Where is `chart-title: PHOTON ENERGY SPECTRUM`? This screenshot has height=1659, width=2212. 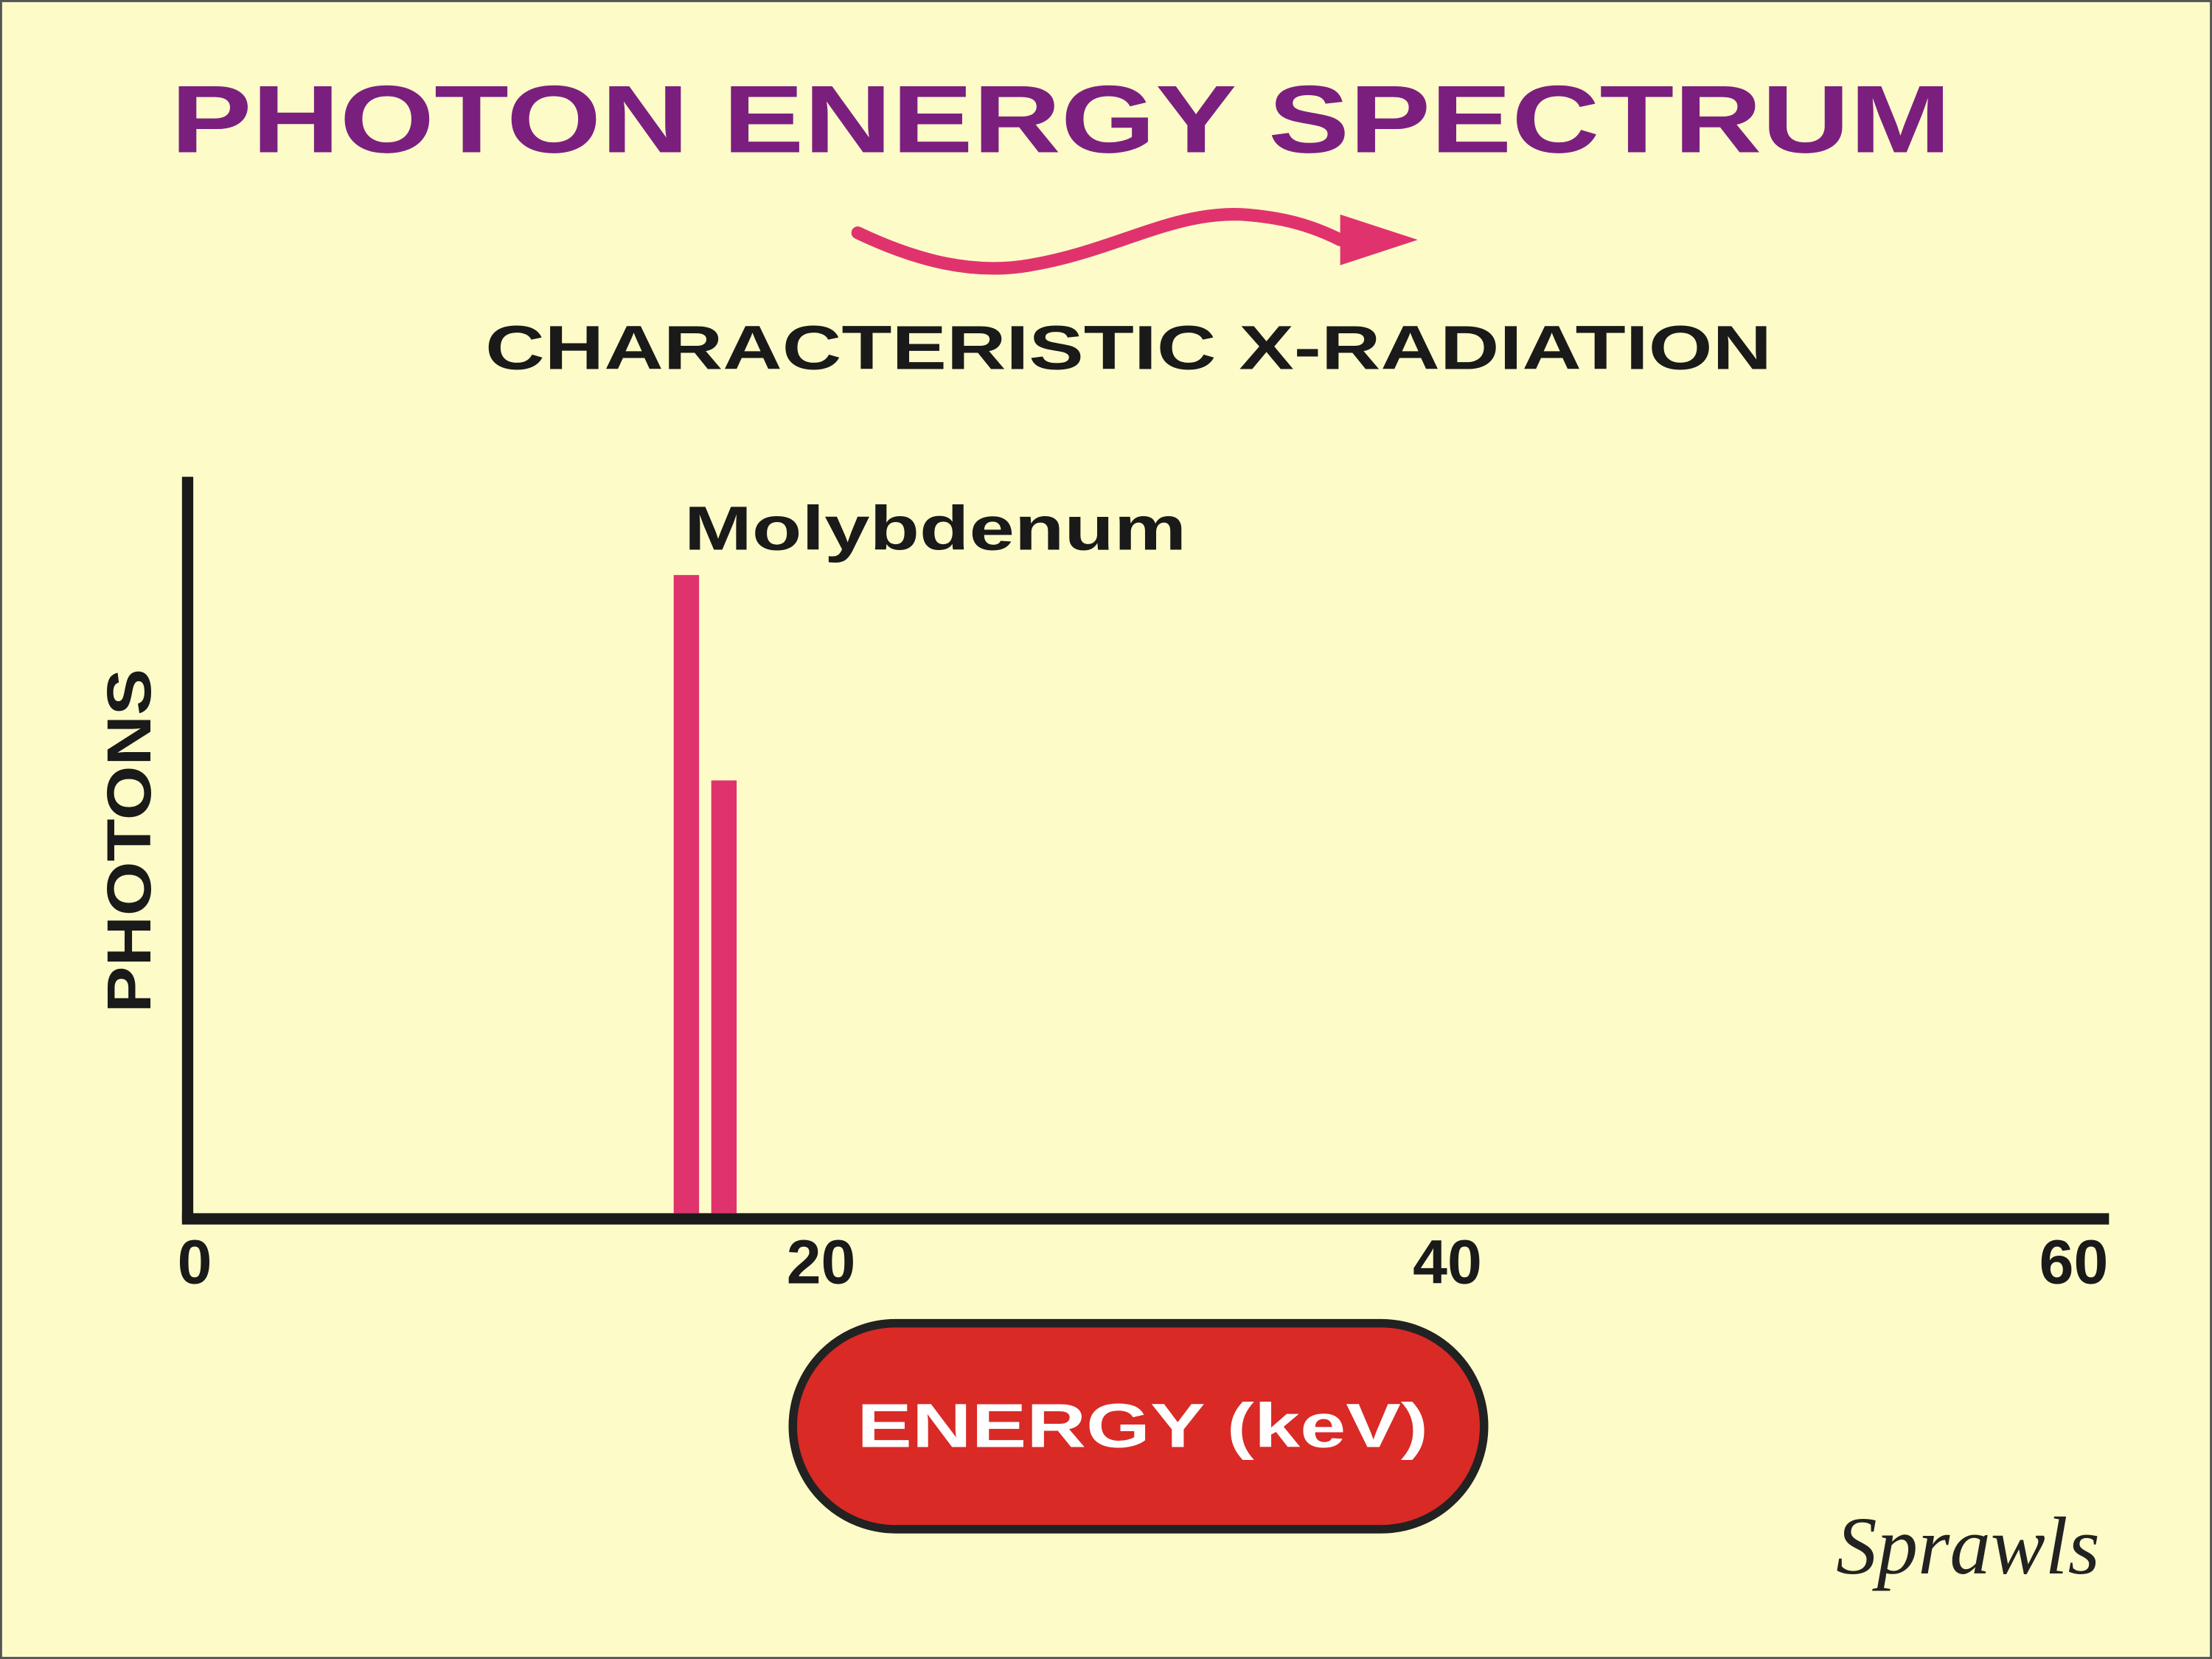 chart-title: PHOTON ENERGY SPECTRUM is located at coordinates (1061, 119).